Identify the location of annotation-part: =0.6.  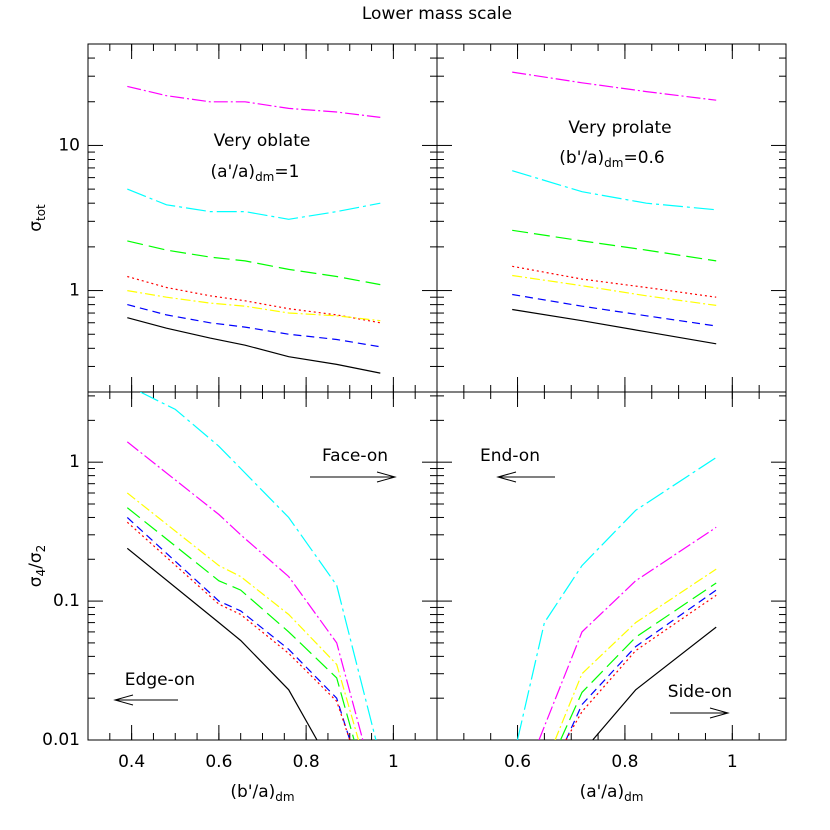
(643, 158).